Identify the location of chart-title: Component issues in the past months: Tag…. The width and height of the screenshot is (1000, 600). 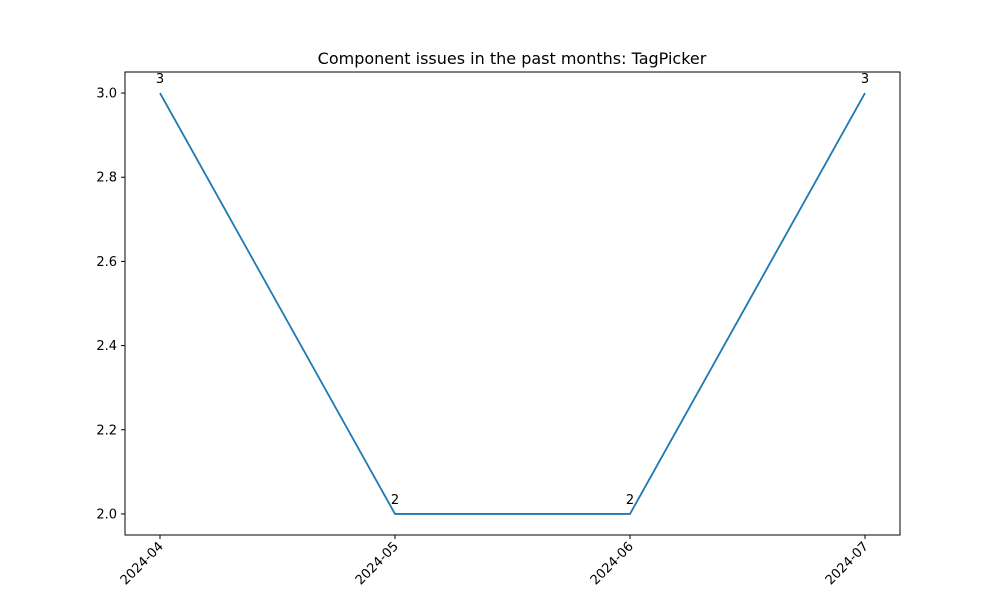
(512, 58).